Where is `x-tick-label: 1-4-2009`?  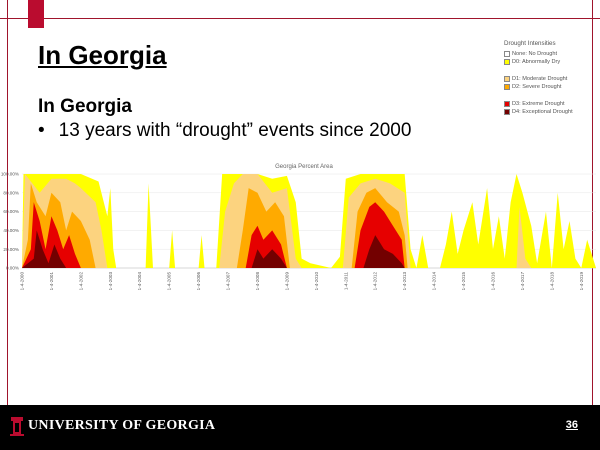
x-tick-label: 1-4-2009 is located at coordinates (286, 281).